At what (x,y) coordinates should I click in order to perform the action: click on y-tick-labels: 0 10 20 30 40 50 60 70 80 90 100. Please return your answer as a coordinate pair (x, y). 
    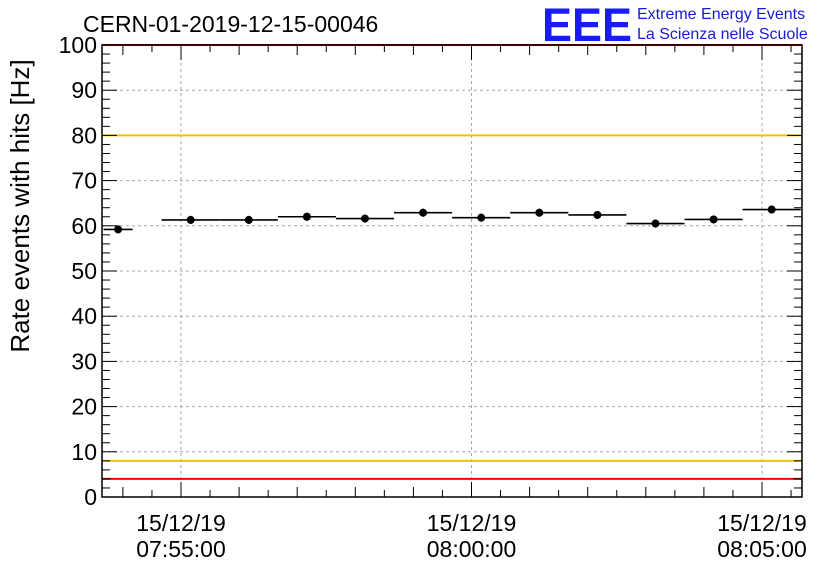
    Looking at the image, I should click on (78, 271).